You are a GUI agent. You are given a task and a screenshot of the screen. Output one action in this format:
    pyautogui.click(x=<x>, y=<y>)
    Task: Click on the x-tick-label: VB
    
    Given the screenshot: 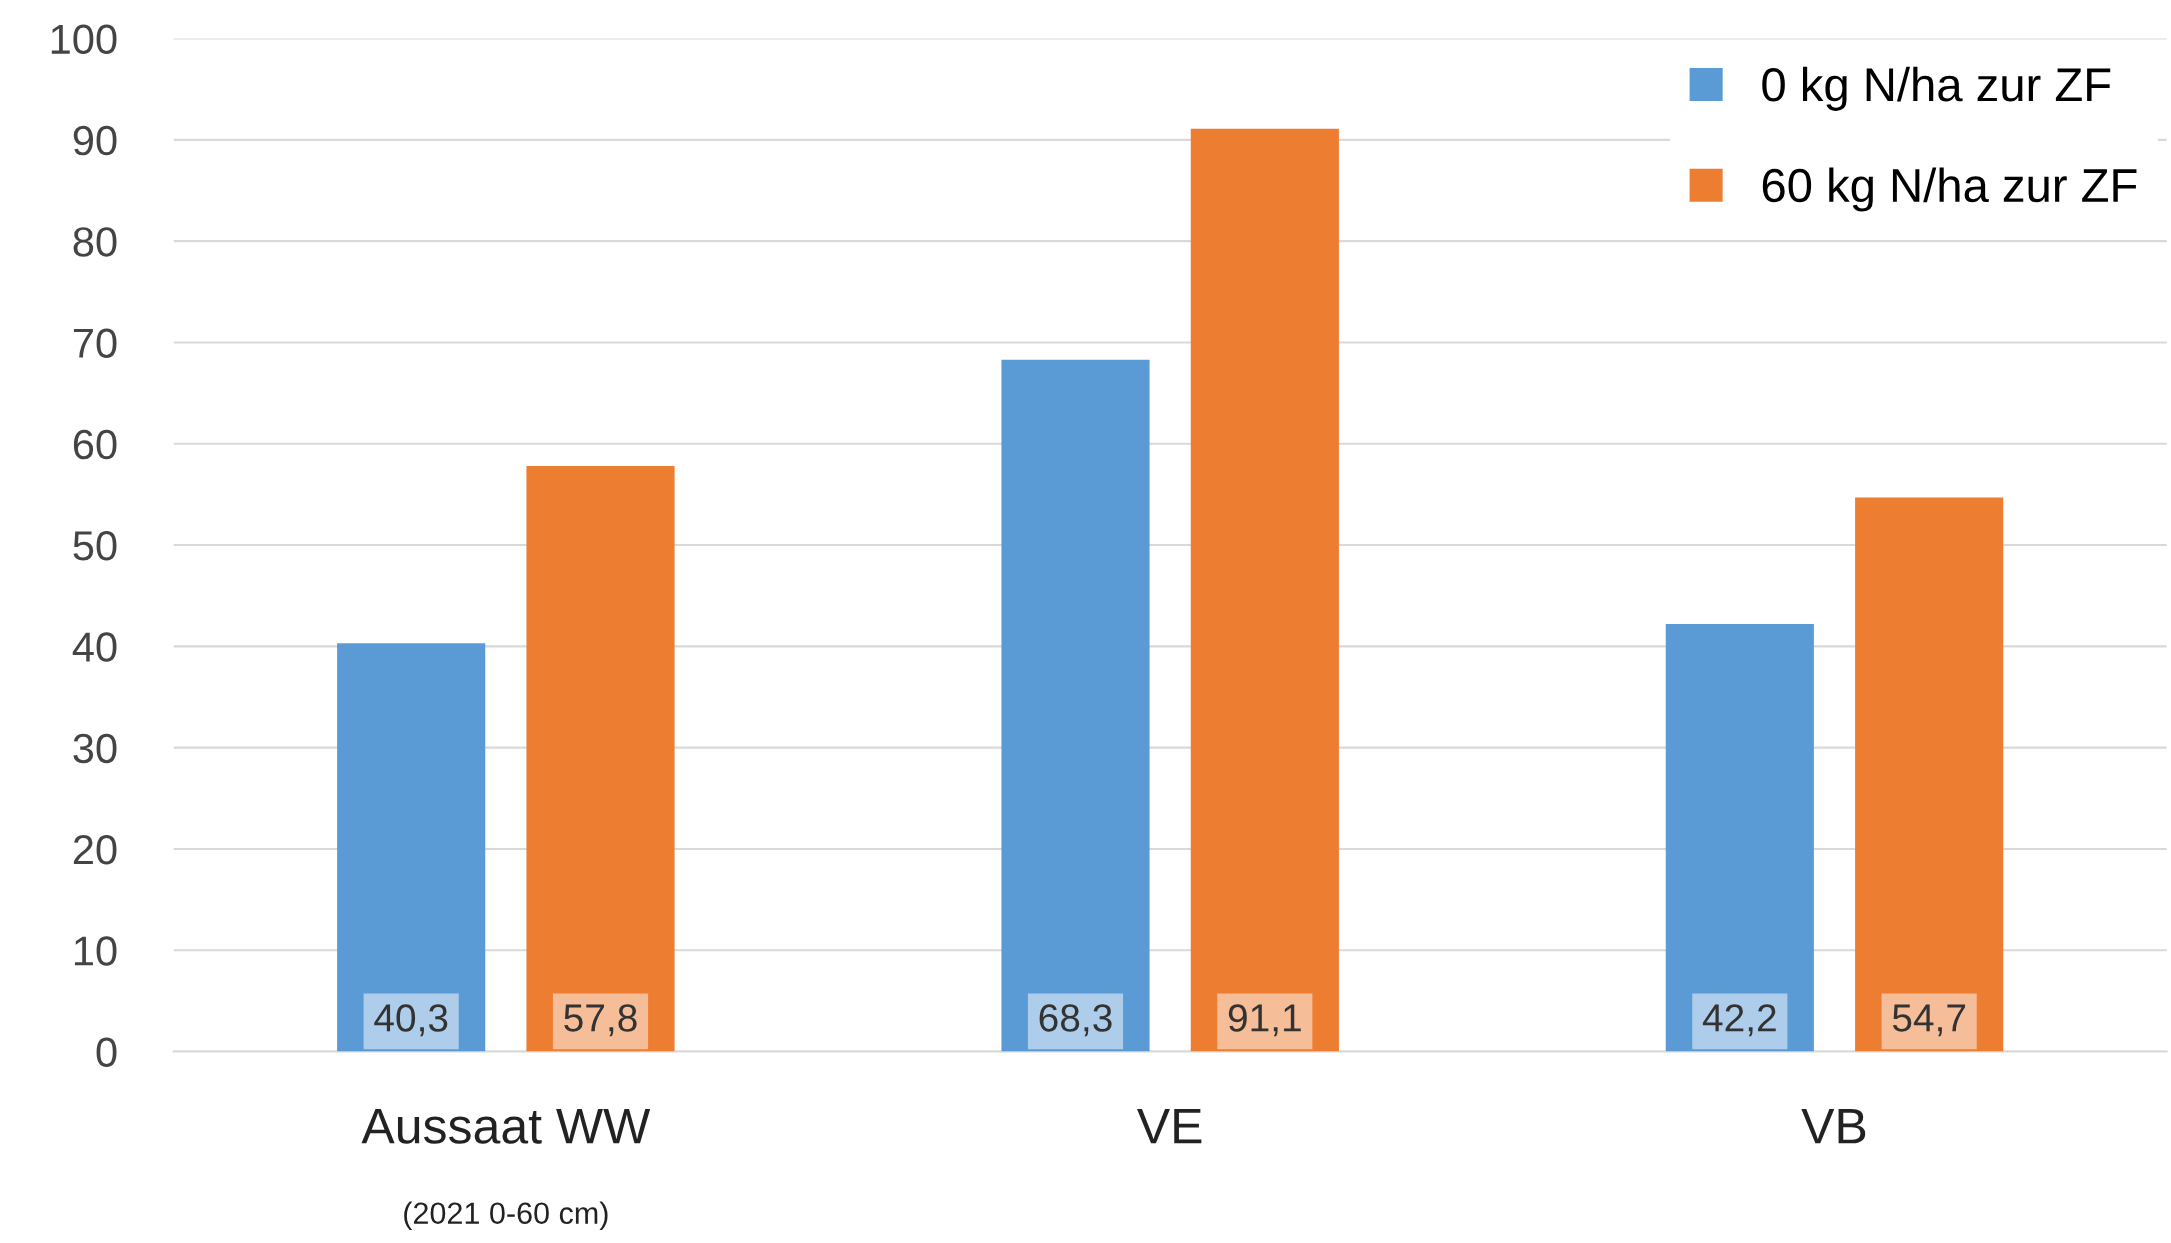 What is the action you would take?
    pyautogui.click(x=1833, y=1126)
    